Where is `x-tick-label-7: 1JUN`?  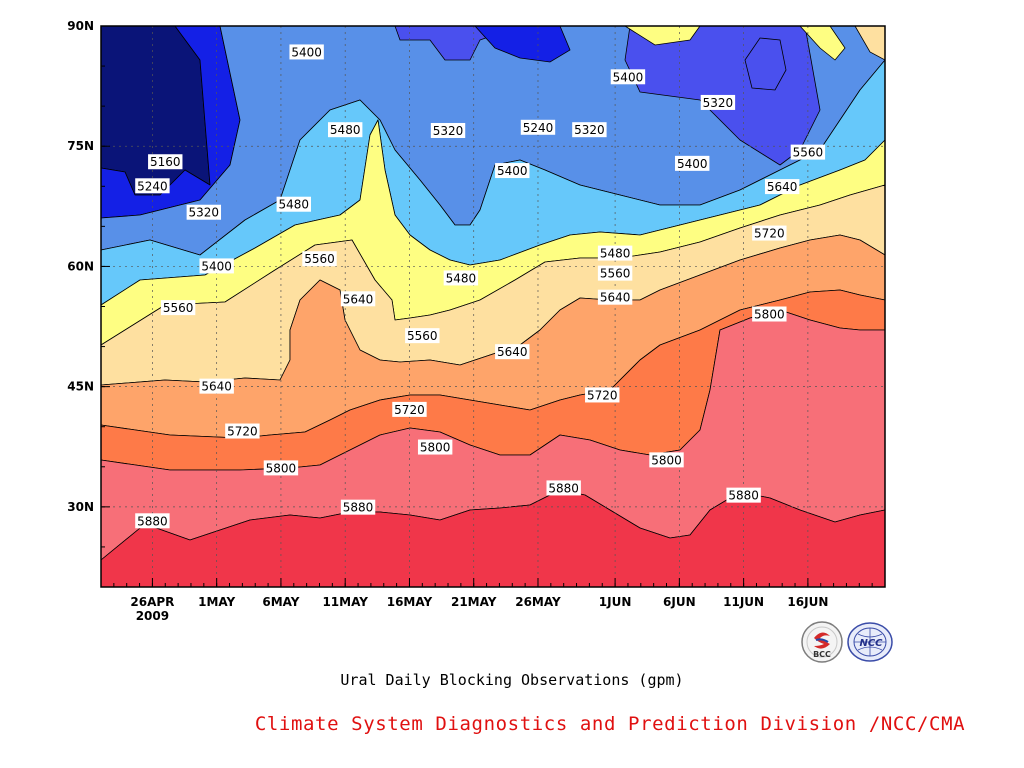 x-tick-label-7: 1JUN is located at coordinates (615, 602).